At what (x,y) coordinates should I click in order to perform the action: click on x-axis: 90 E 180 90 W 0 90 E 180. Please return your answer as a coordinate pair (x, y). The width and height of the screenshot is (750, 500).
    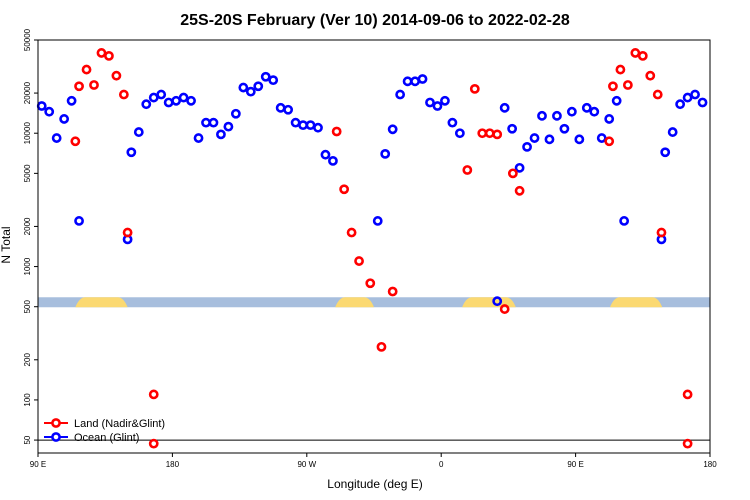
    Looking at the image, I should click on (373, 461).